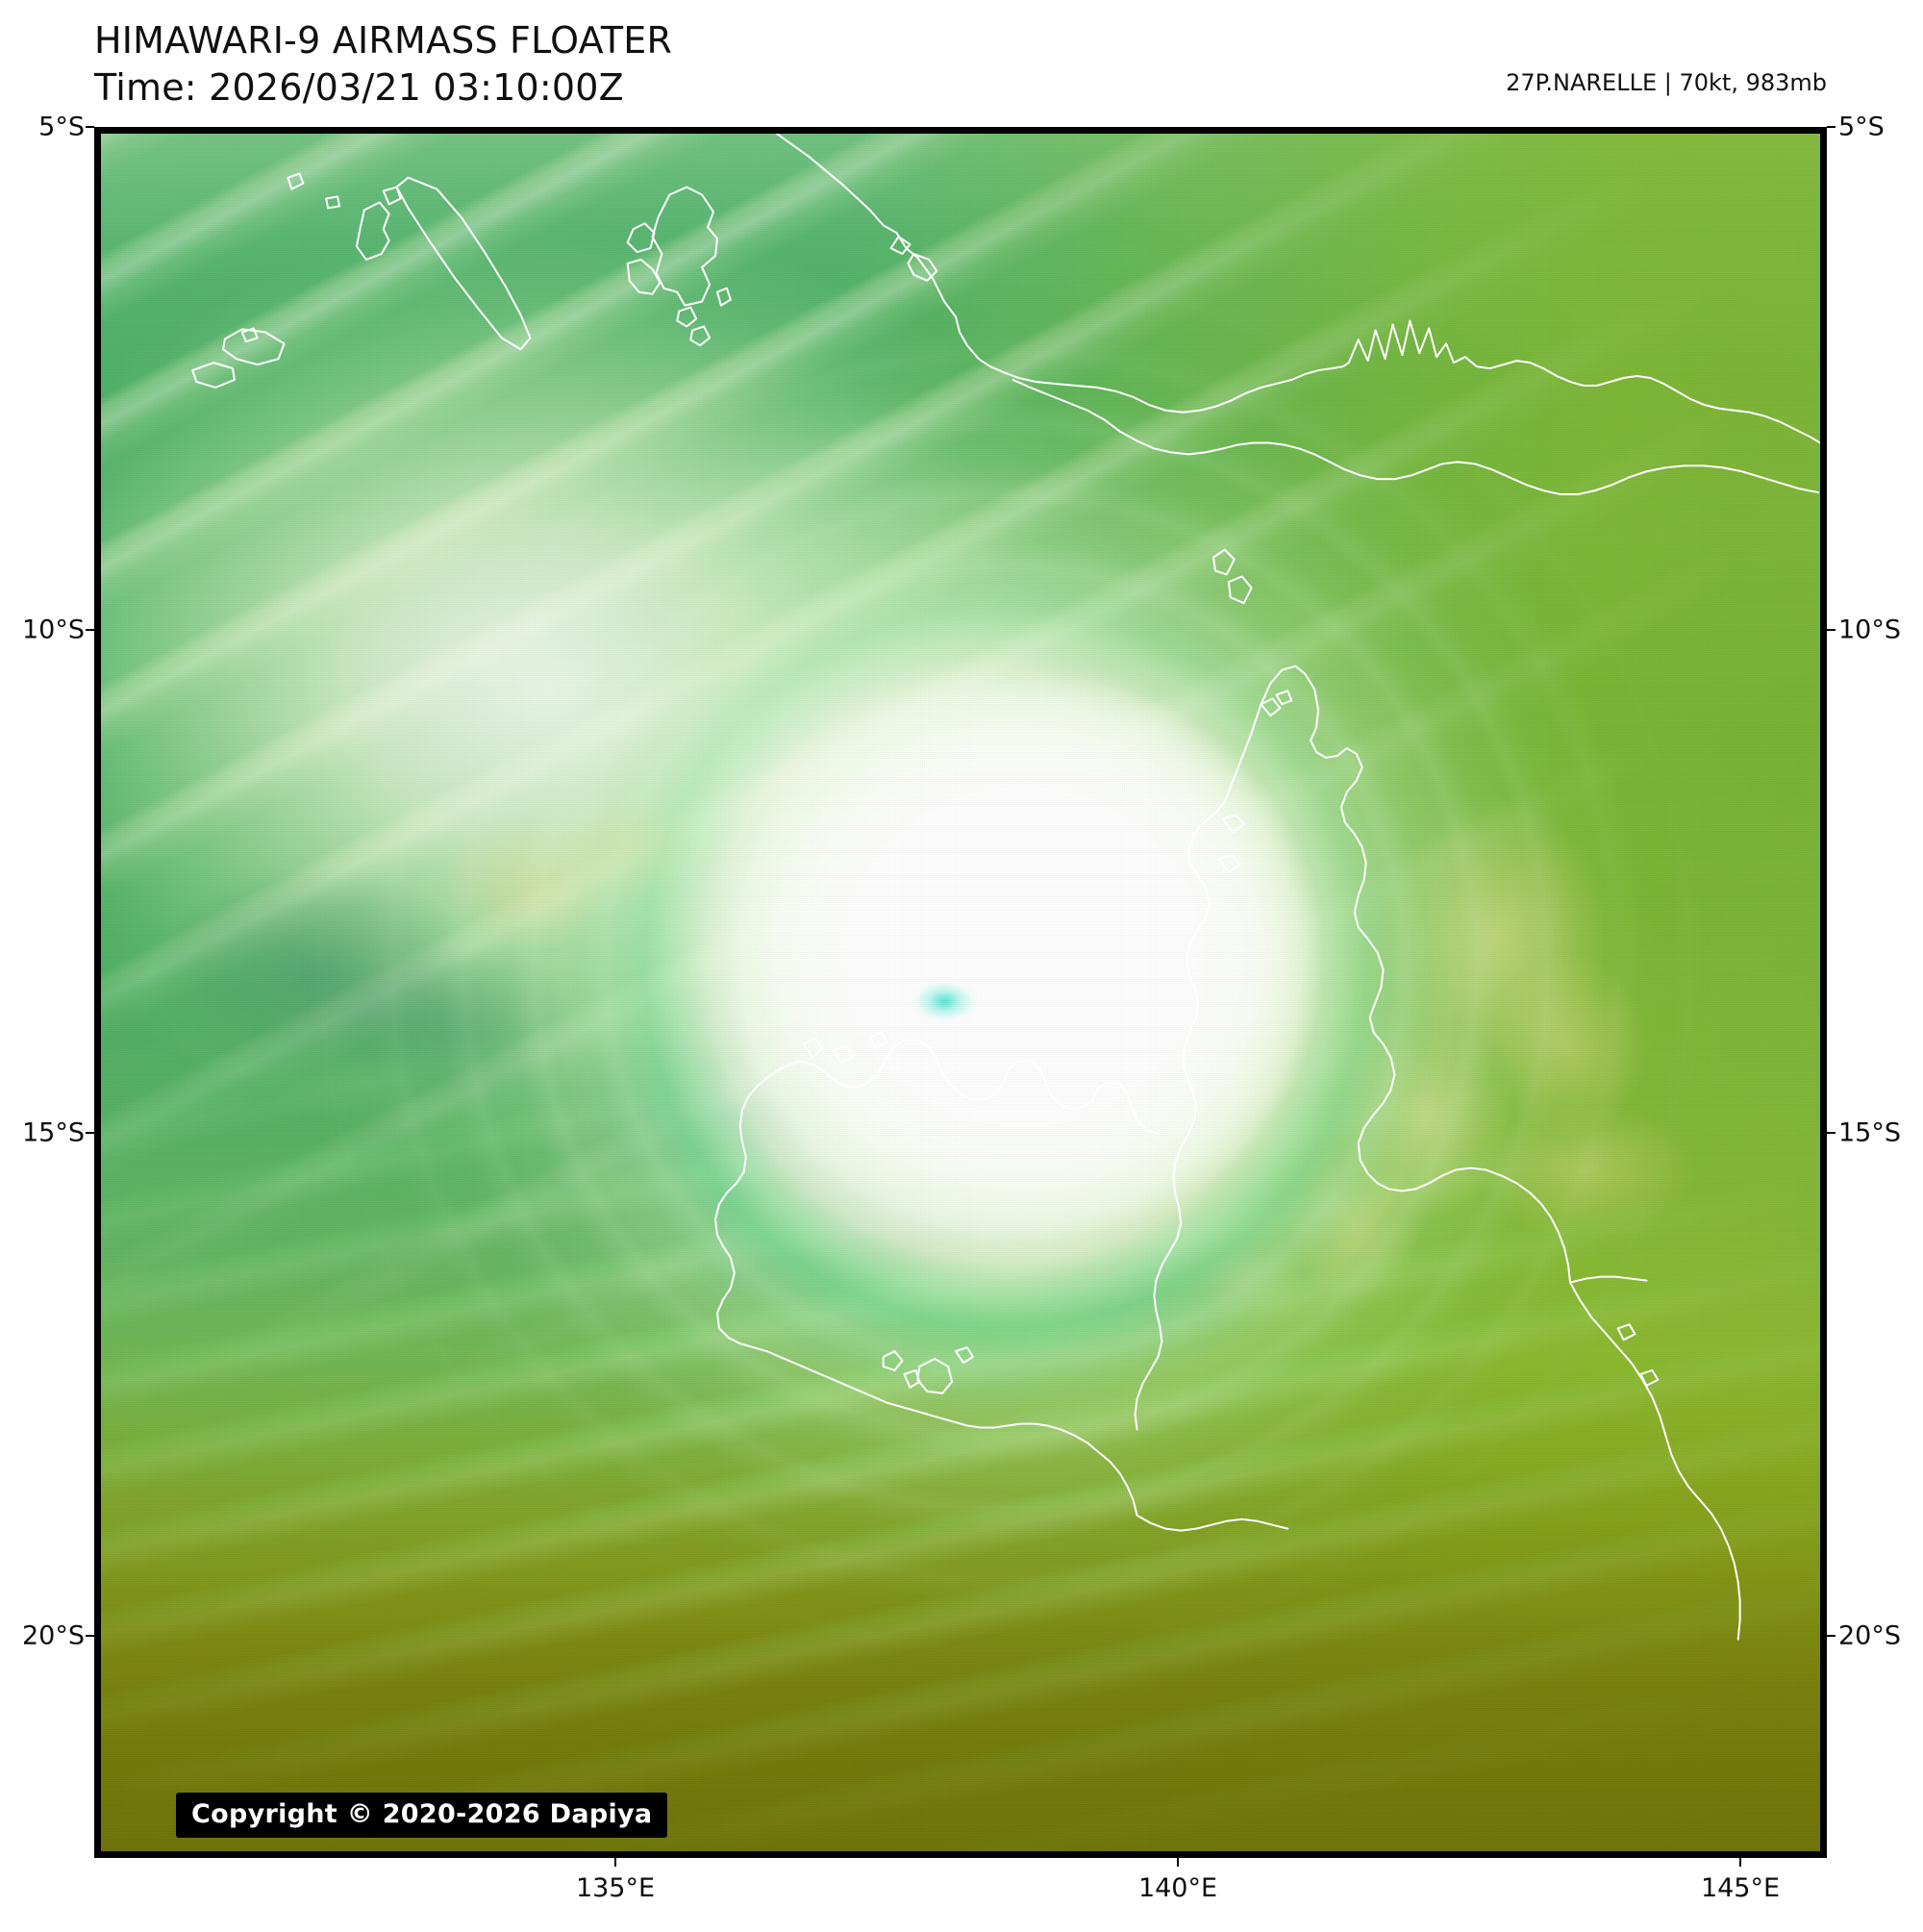 Image resolution: width=1923 pixels, height=1932 pixels. I want to click on coastline-island-small2, so click(295, 181).